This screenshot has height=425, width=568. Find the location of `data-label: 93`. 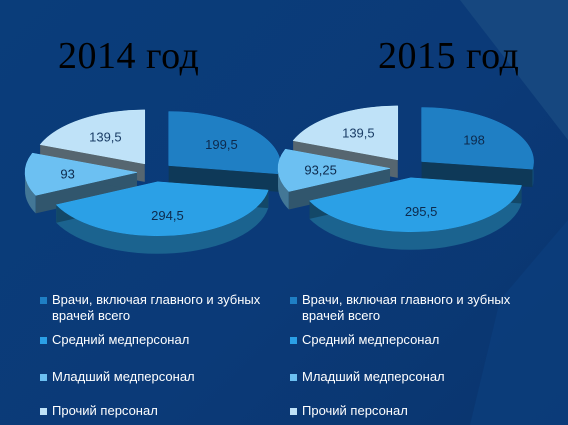

data-label: 93 is located at coordinates (67, 174).